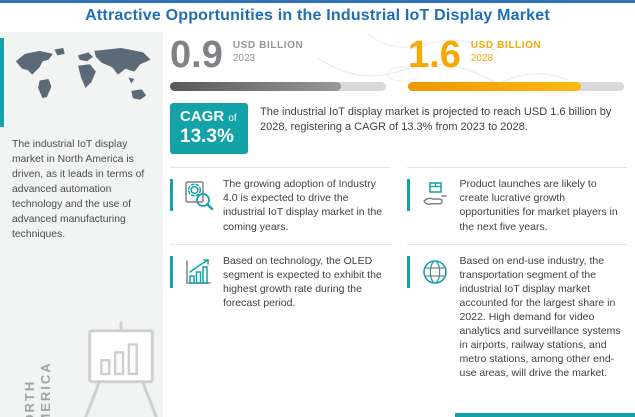 The width and height of the screenshot is (635, 417). Describe the element at coordinates (278, 63) in the screenshot. I see `stat-2023: 0.9 USD BILLION 2023` at that location.